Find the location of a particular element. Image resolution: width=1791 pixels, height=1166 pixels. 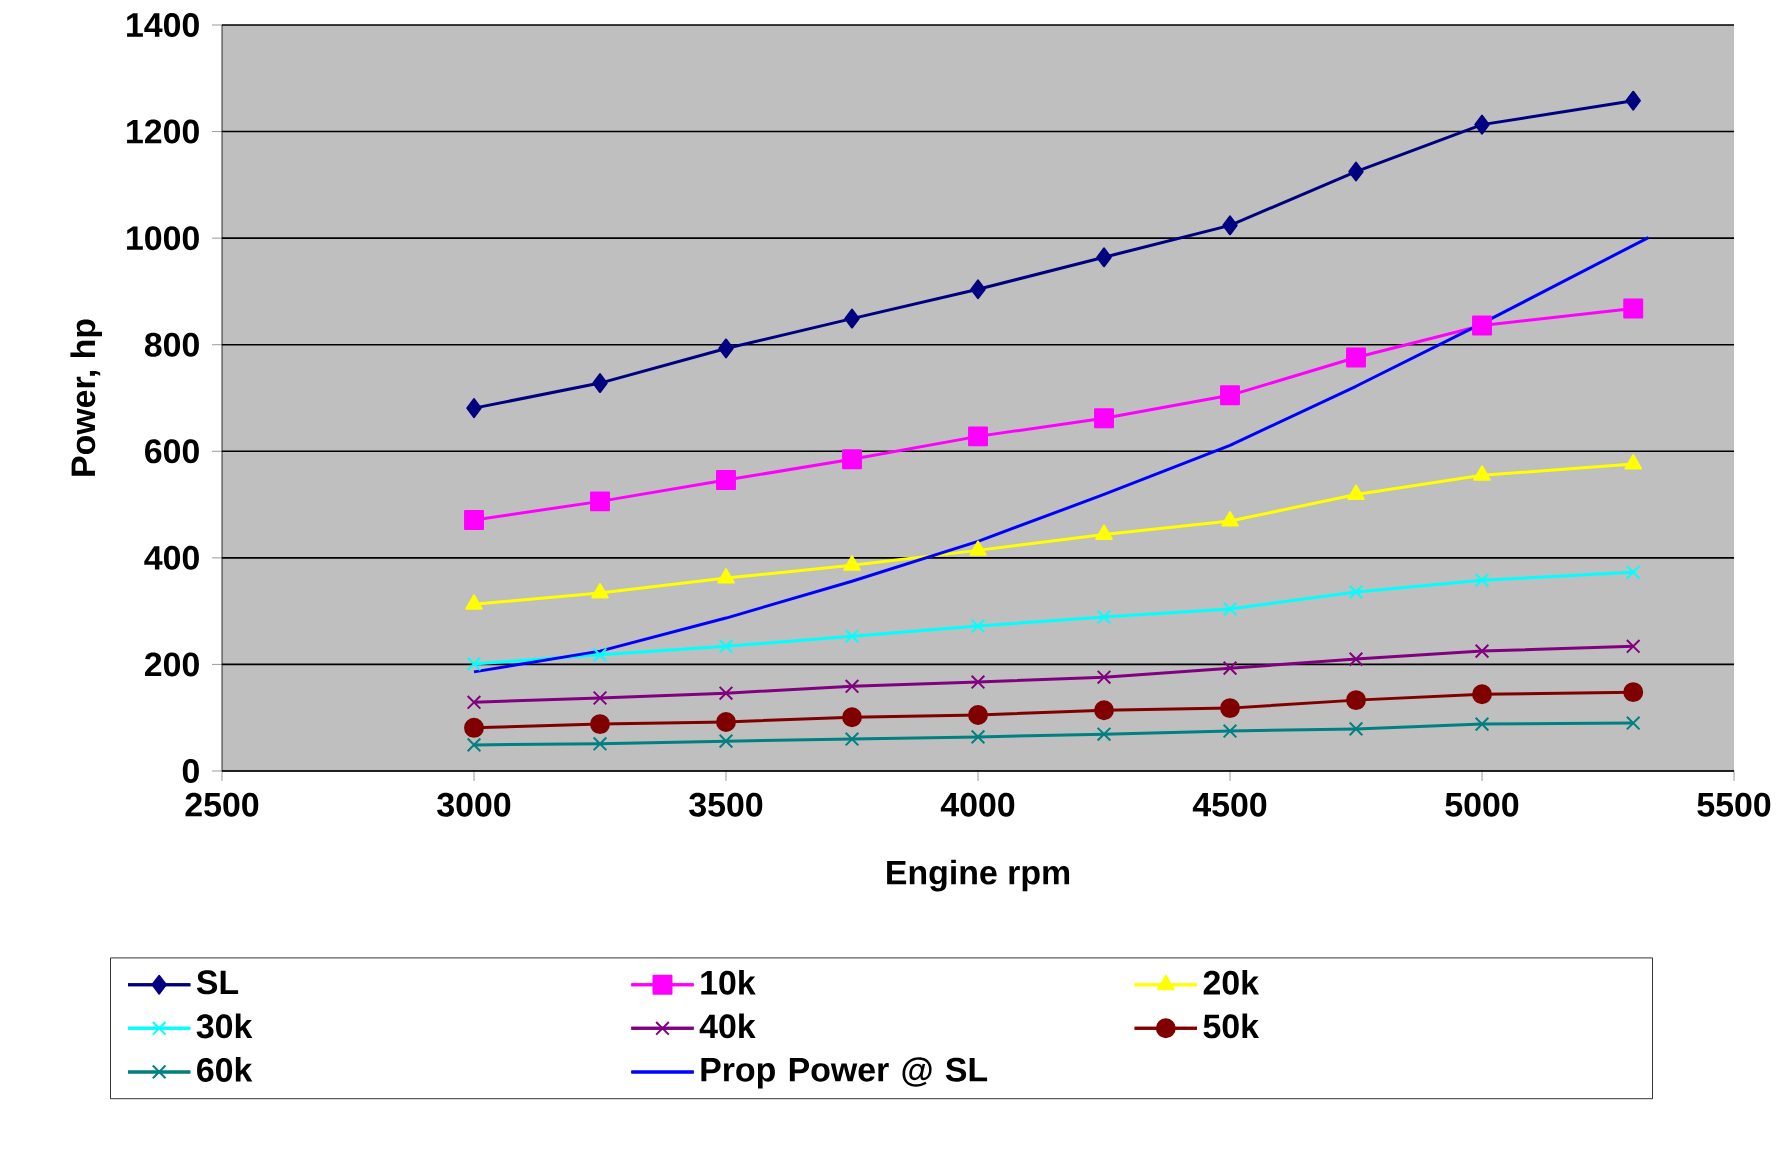

x-tick-label: 4500 is located at coordinates (1229, 804).